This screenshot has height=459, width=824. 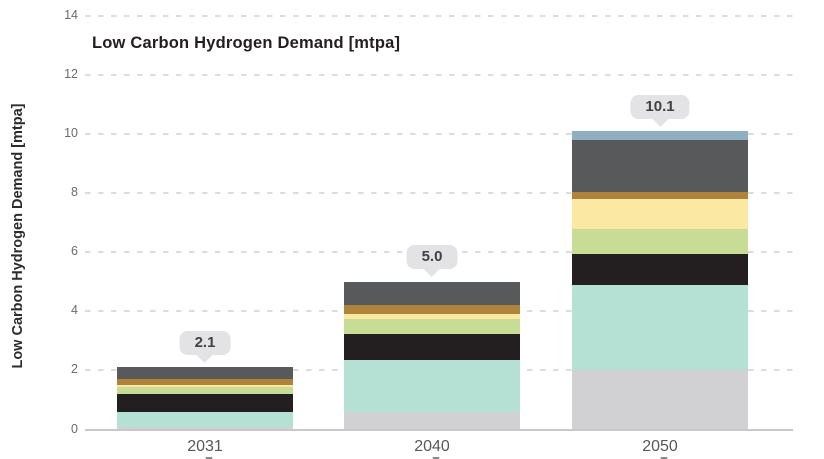 What do you see at coordinates (660, 110) in the screenshot?
I see `value-callout: 10.1` at bounding box center [660, 110].